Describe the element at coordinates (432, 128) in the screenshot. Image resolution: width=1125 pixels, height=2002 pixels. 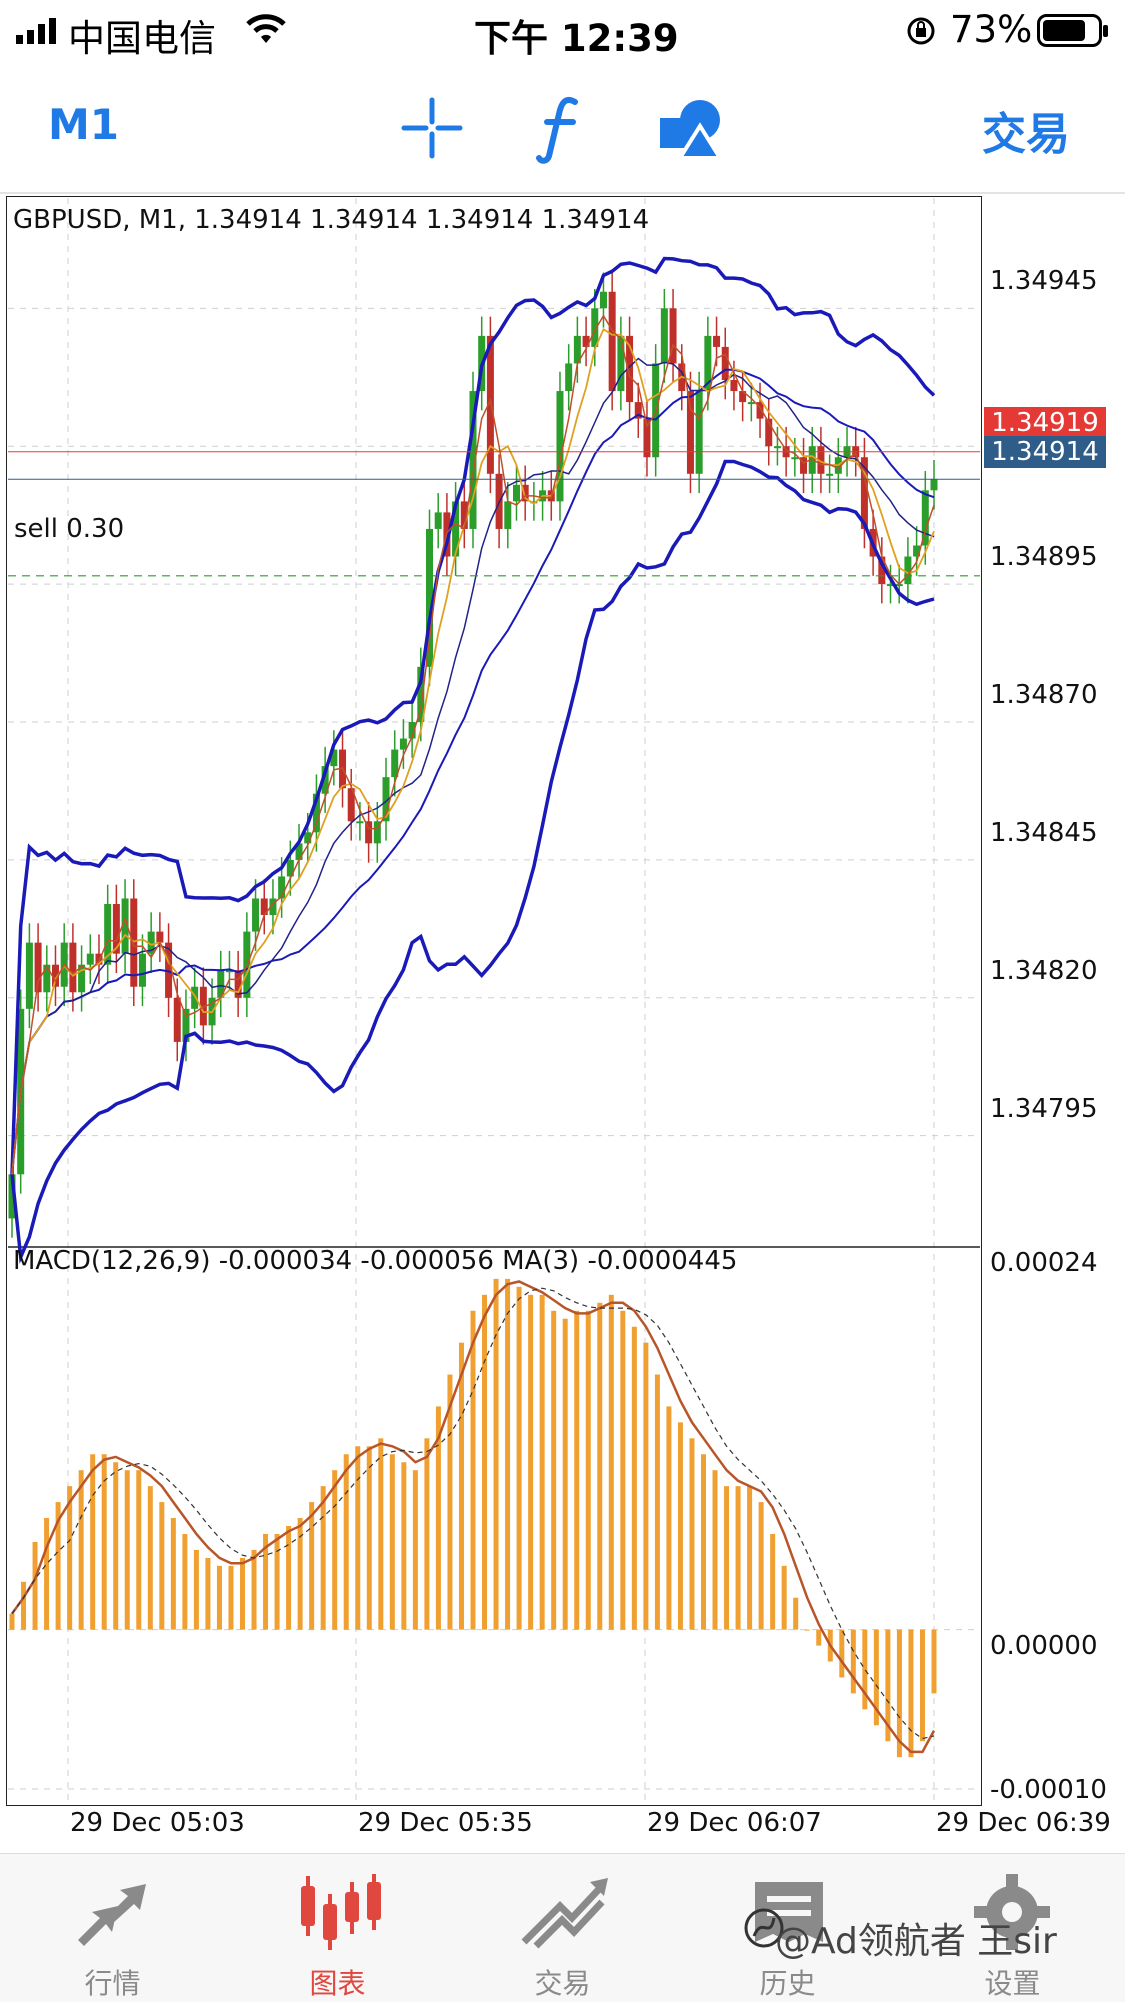
I see `crosshair-icon` at that location.